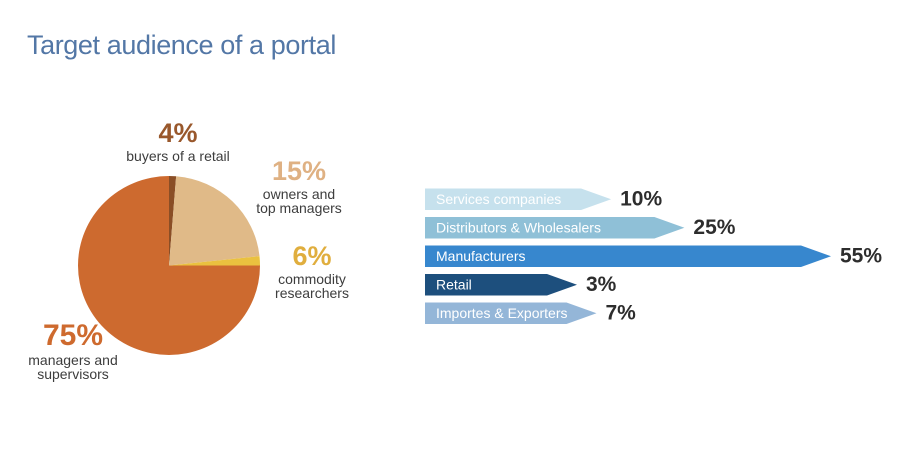  I want to click on pie-slice-name: commodity researchers, so click(312, 286).